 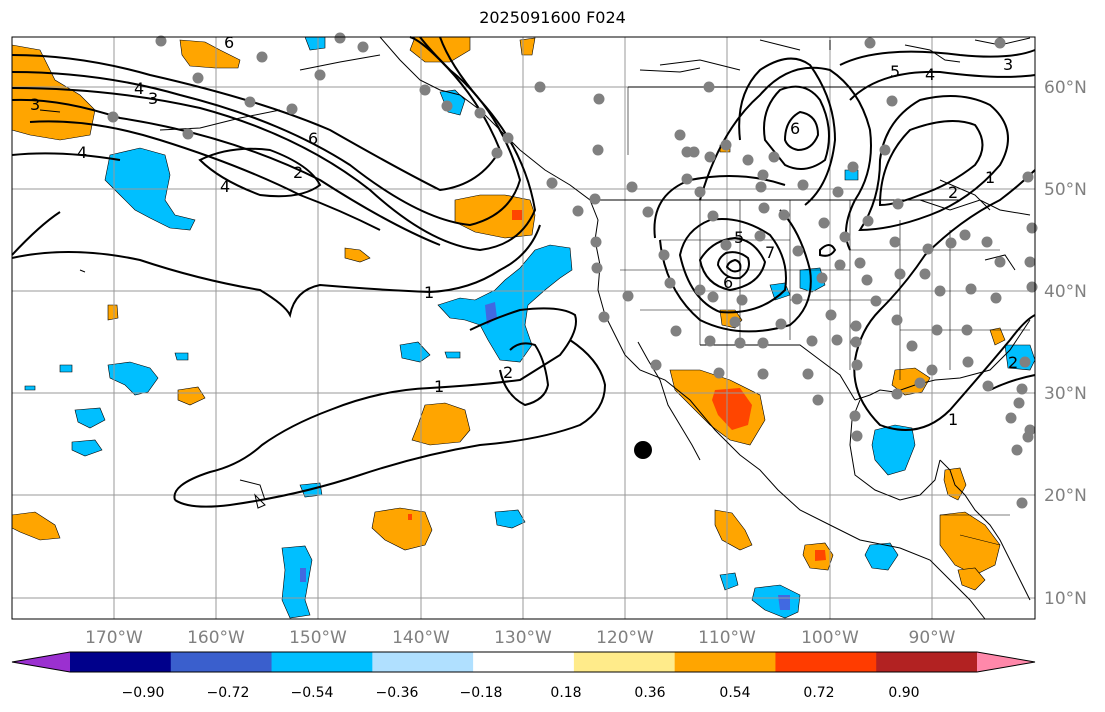 What do you see at coordinates (312, 693) in the screenshot?
I see `colorbar-tick-label: −0.54` at bounding box center [312, 693].